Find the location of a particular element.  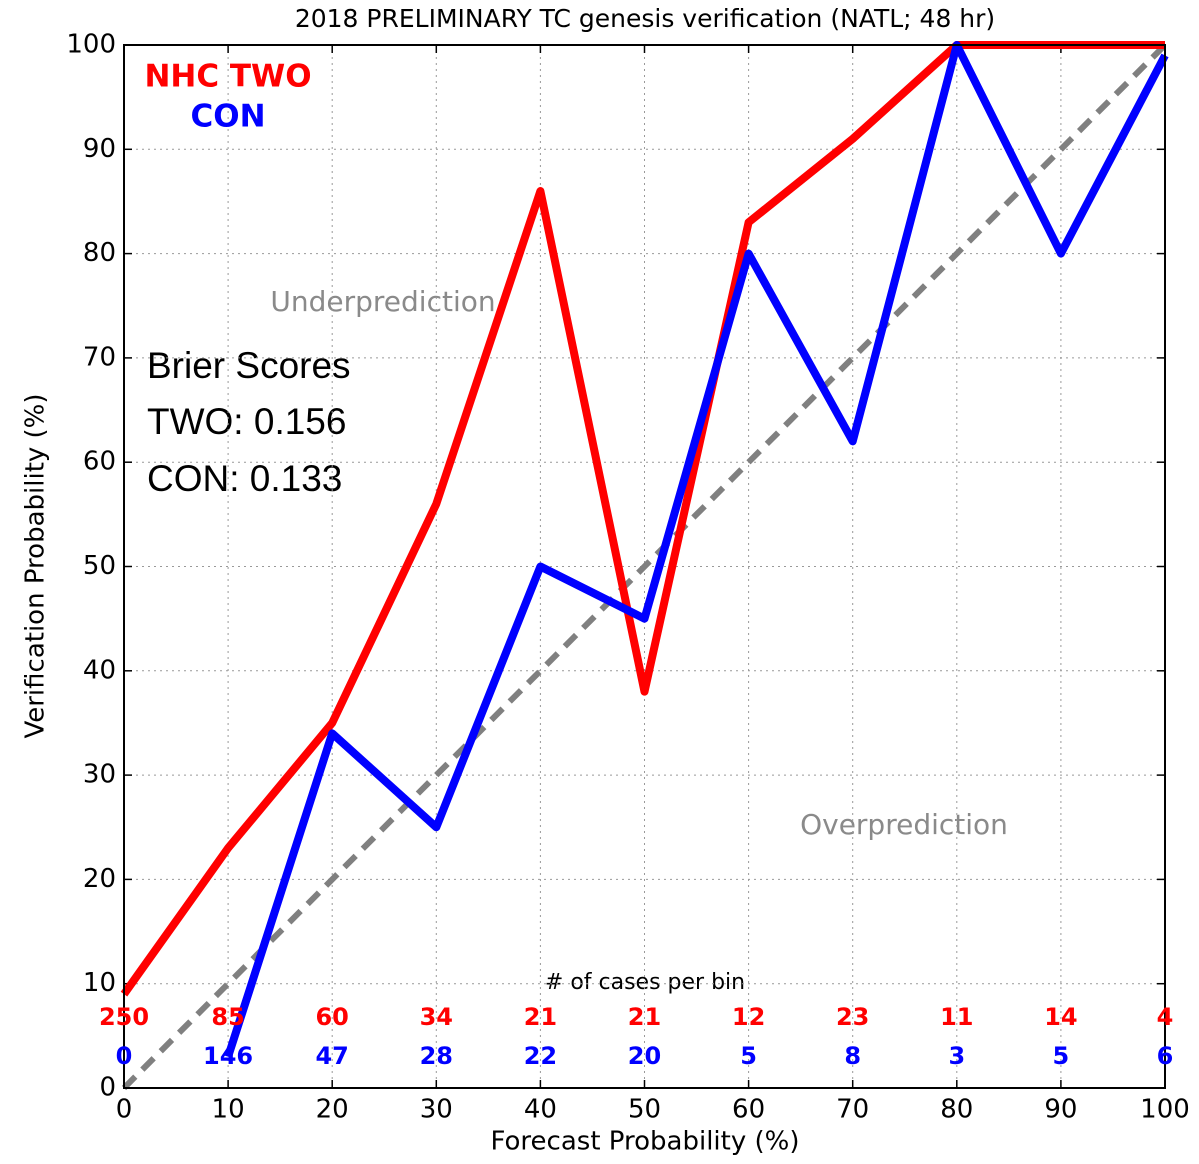

y-tick-label: 40 is located at coordinates (99, 670).